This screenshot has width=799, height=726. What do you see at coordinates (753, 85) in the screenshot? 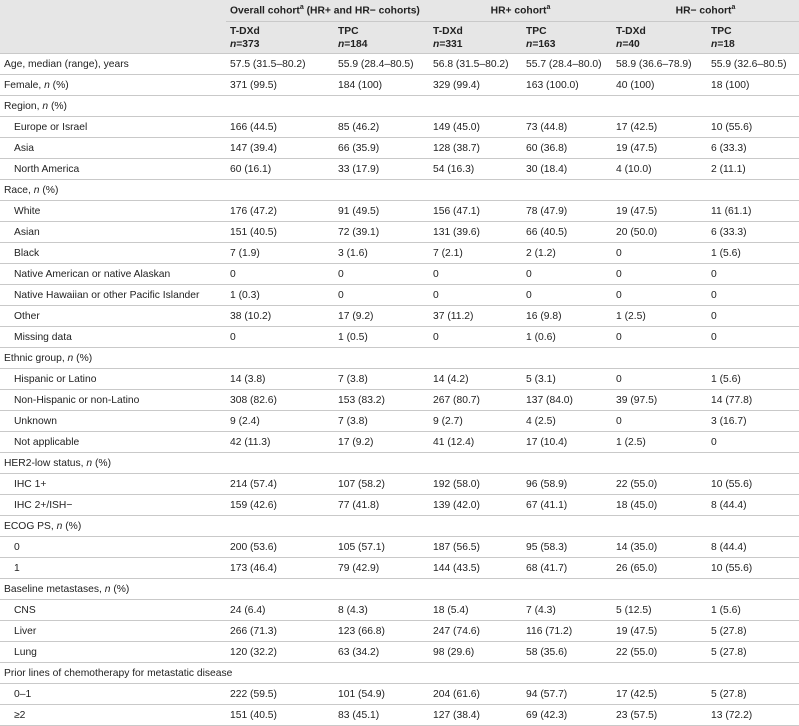
I see `value-cell: 18 (100)` at bounding box center [753, 85].